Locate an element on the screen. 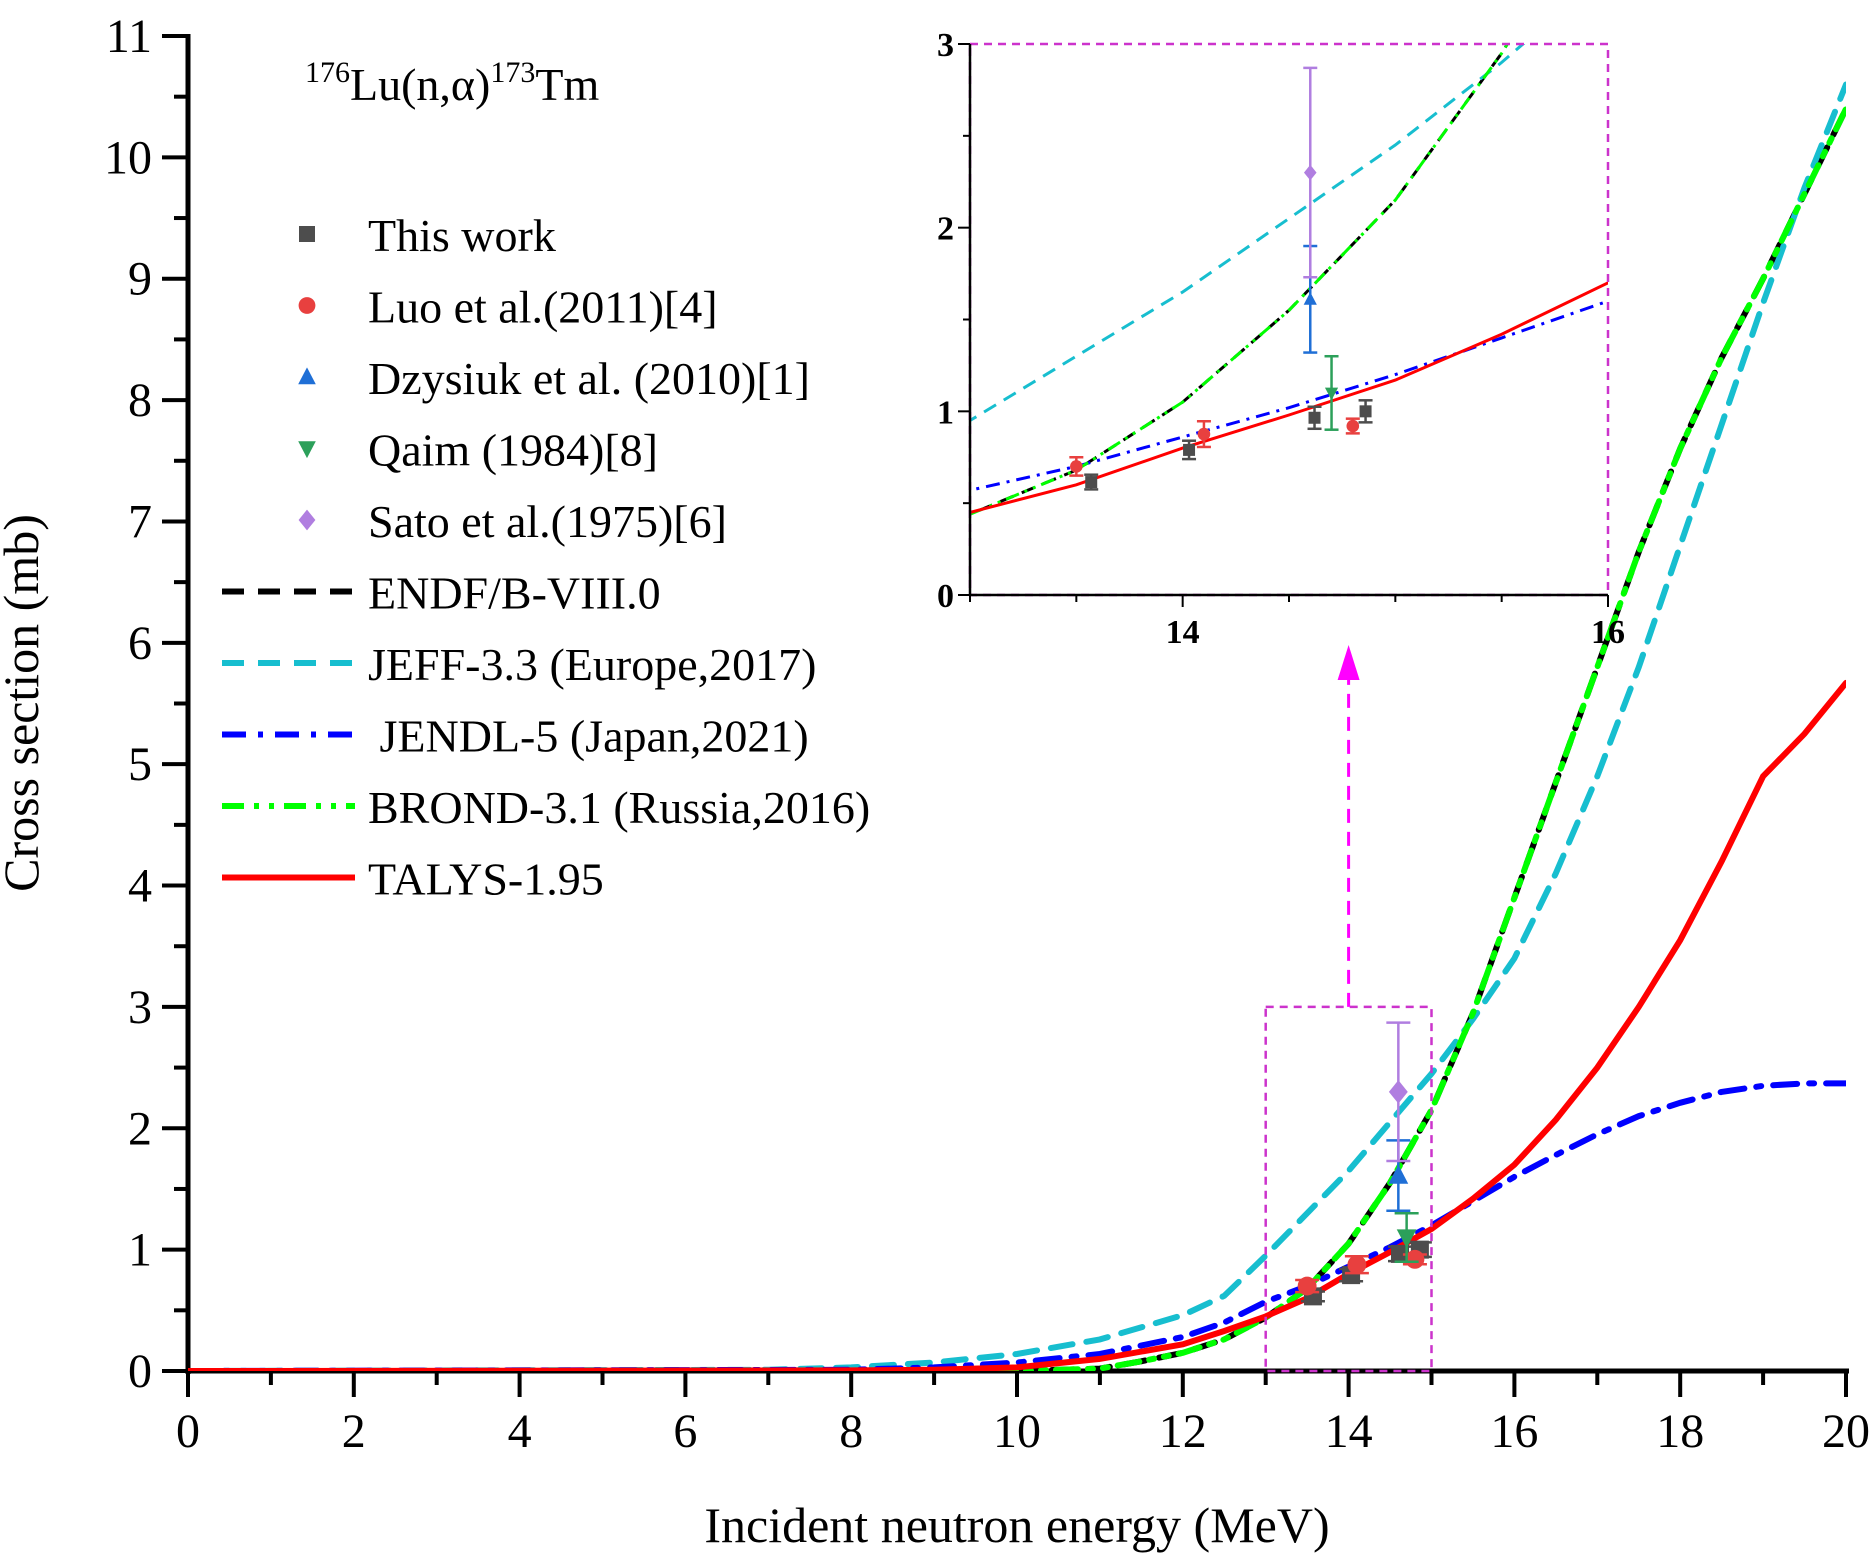 This screenshot has width=1876, height=1557. reaction-sup-b: 173 is located at coordinates (512, 72).